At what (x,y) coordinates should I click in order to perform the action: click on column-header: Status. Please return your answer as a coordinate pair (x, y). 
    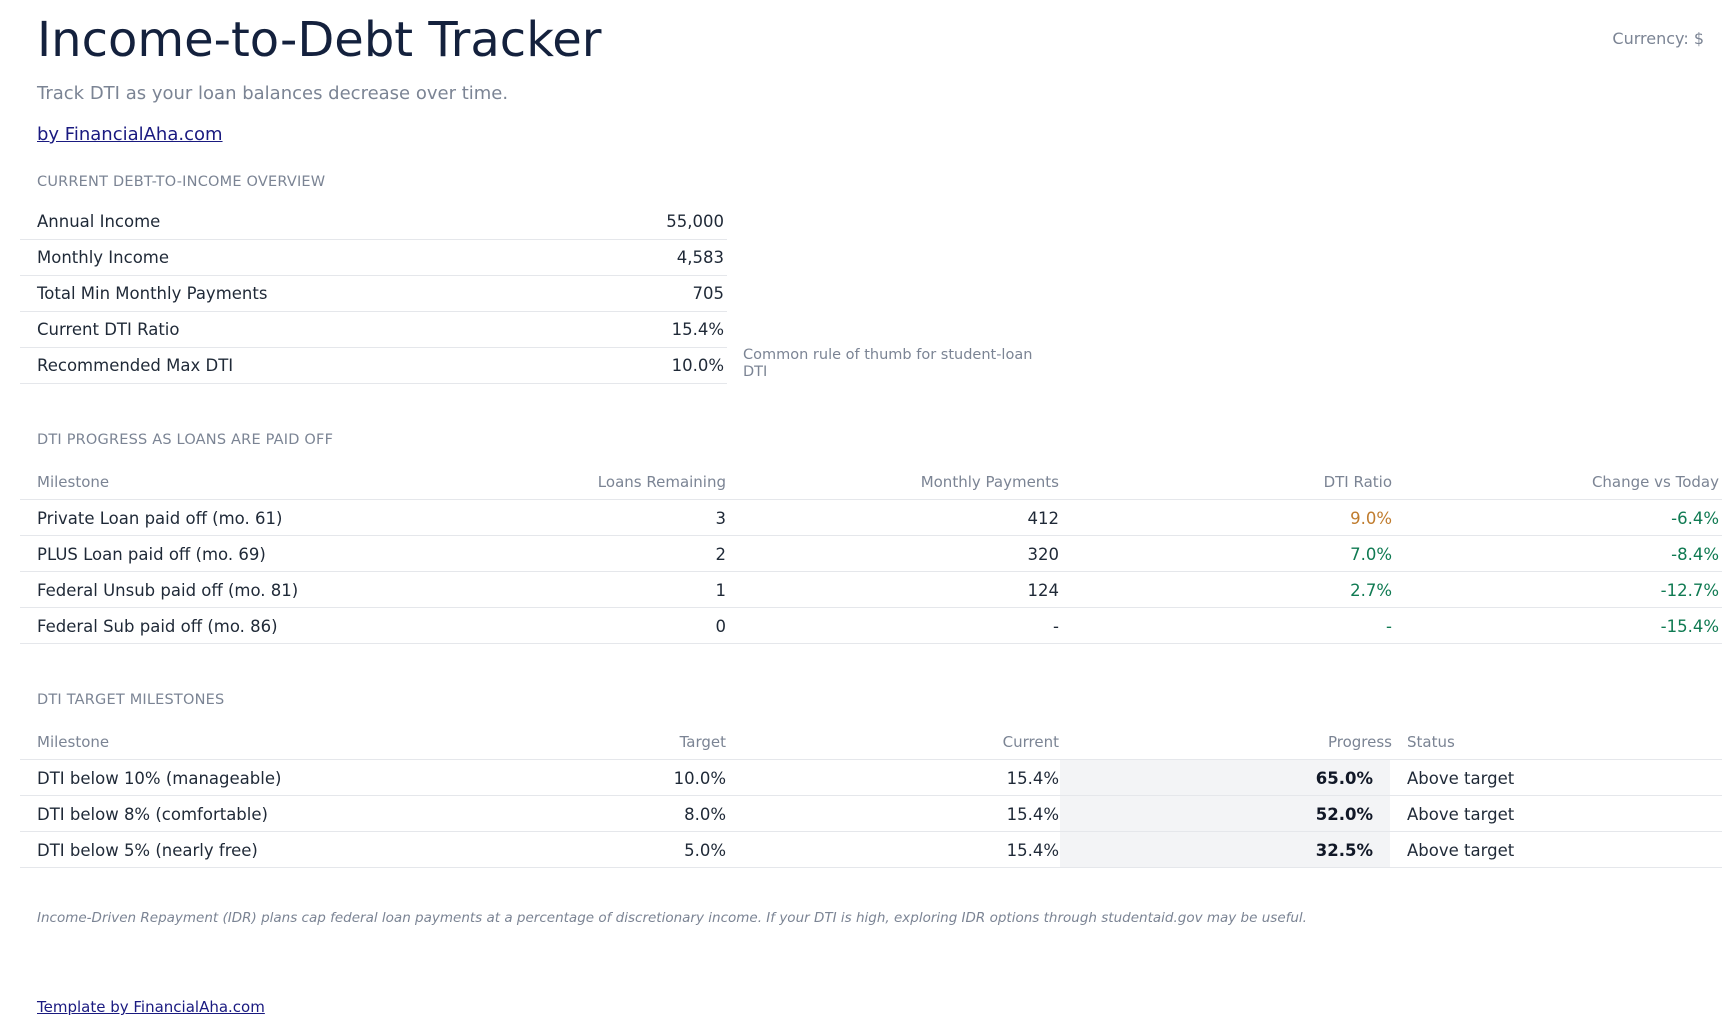
    Looking at the image, I should click on (1431, 742).